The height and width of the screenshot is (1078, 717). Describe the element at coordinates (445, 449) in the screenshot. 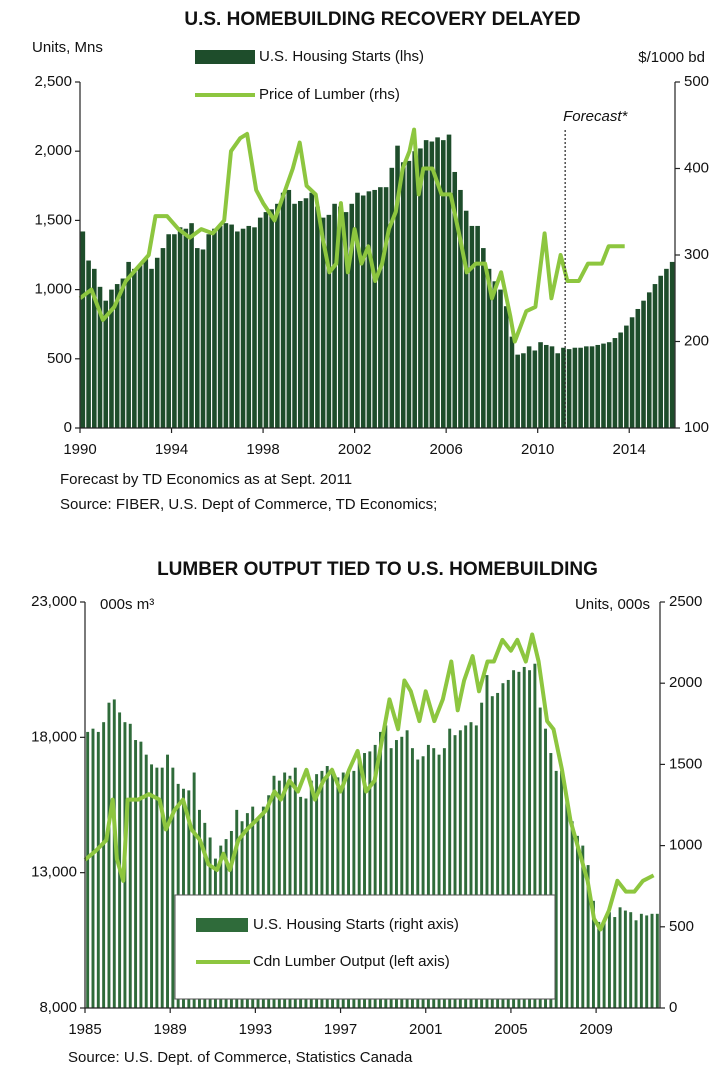

I see `x-tick-label: 2006` at that location.